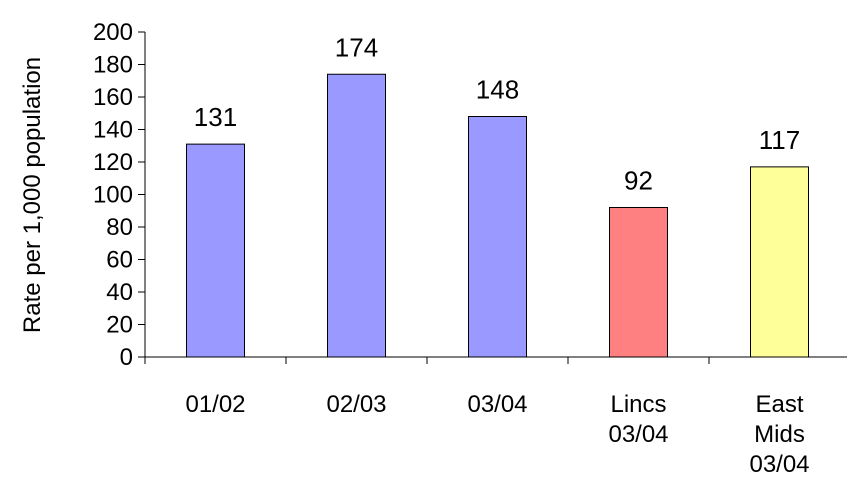 Image resolution: width=847 pixels, height=495 pixels. Describe the element at coordinates (779, 140) in the screenshot. I see `data-label: 117` at that location.